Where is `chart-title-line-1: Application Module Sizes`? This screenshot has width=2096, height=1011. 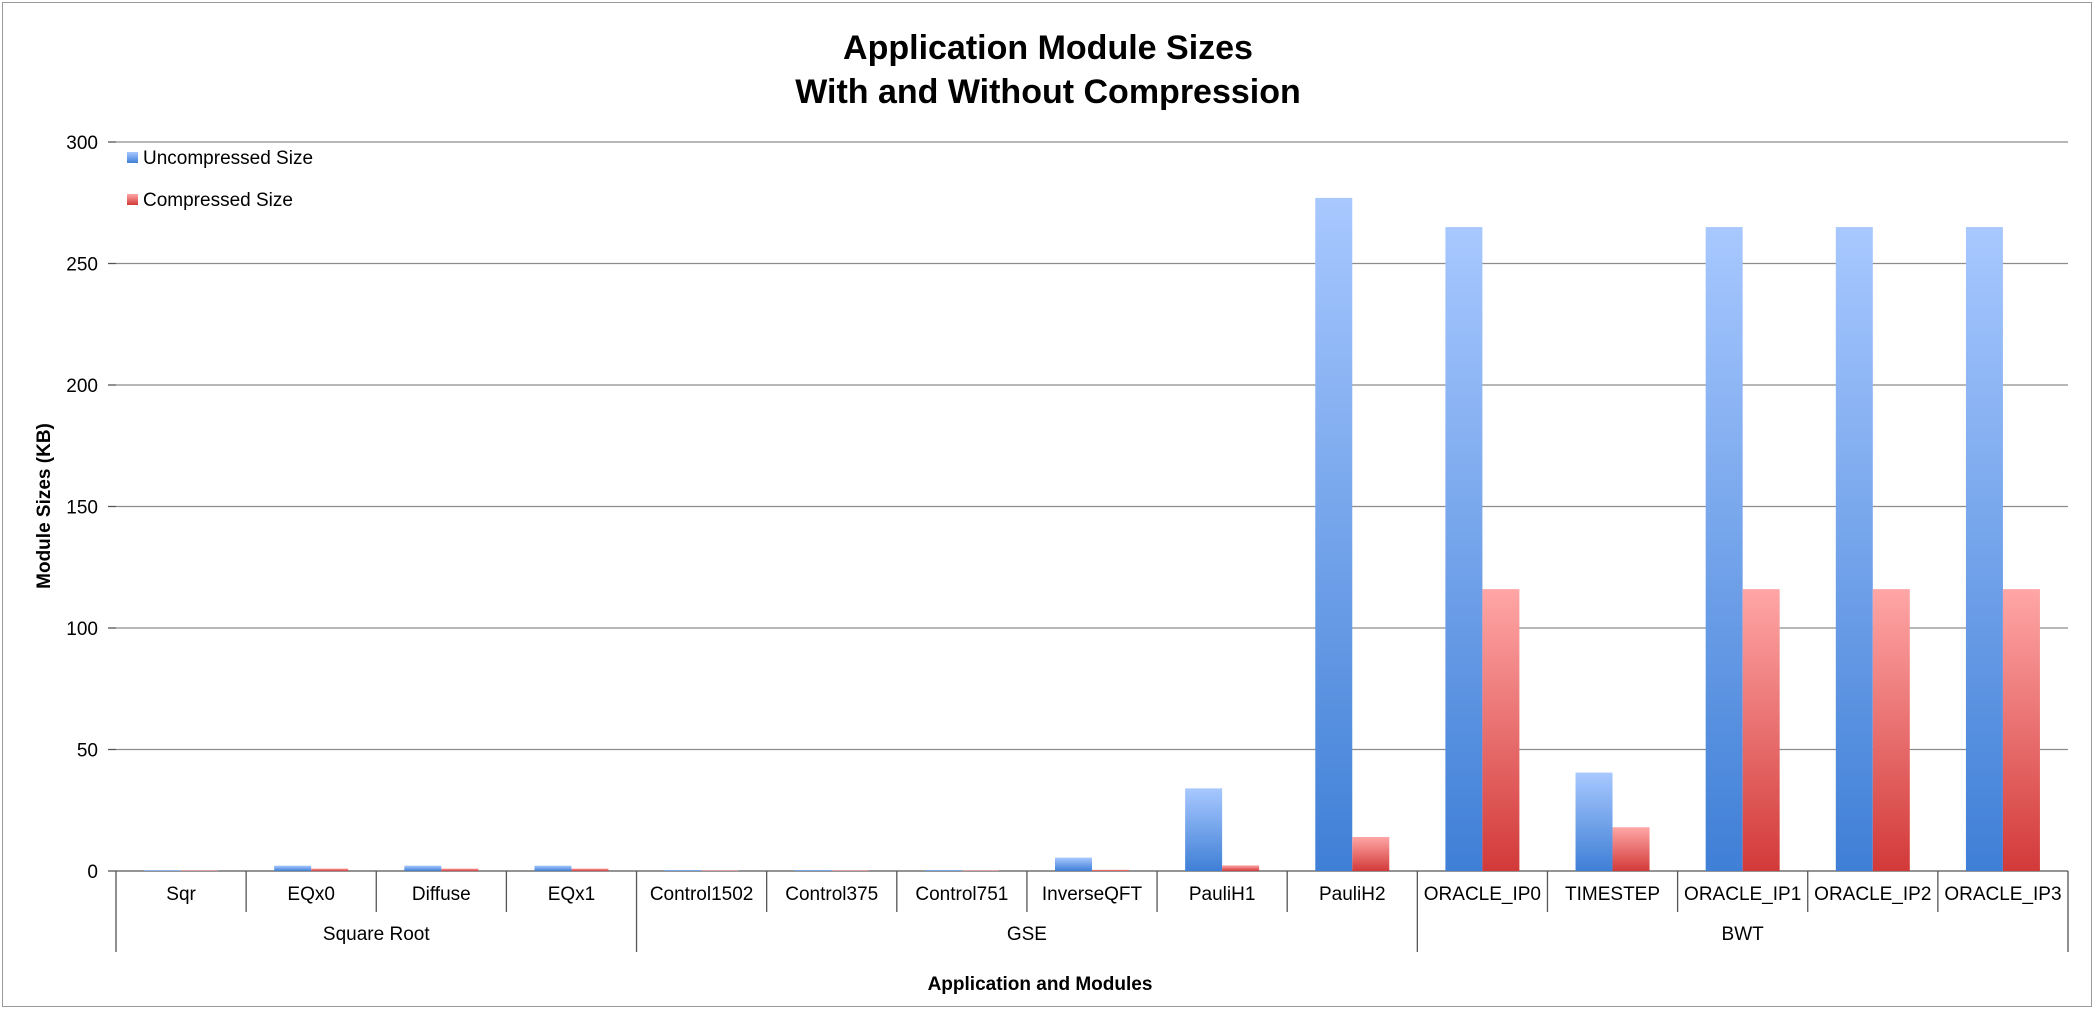
chart-title-line-1: Application Module Sizes is located at coordinates (1048, 48).